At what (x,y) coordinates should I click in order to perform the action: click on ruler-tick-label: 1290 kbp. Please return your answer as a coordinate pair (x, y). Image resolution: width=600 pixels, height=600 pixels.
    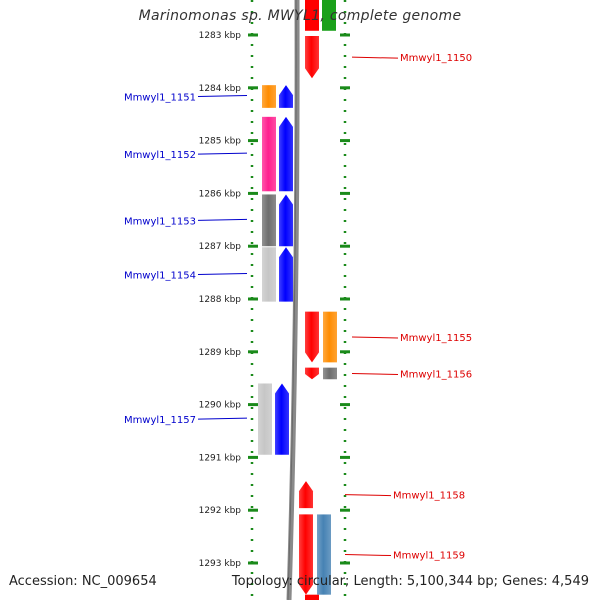
    Looking at the image, I should click on (220, 406).